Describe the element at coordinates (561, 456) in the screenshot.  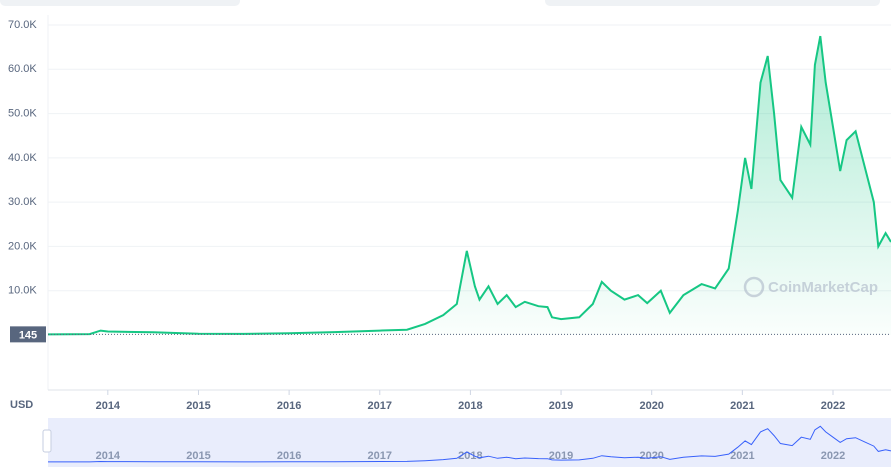
I see `navigator-tick-label: 2019` at that location.